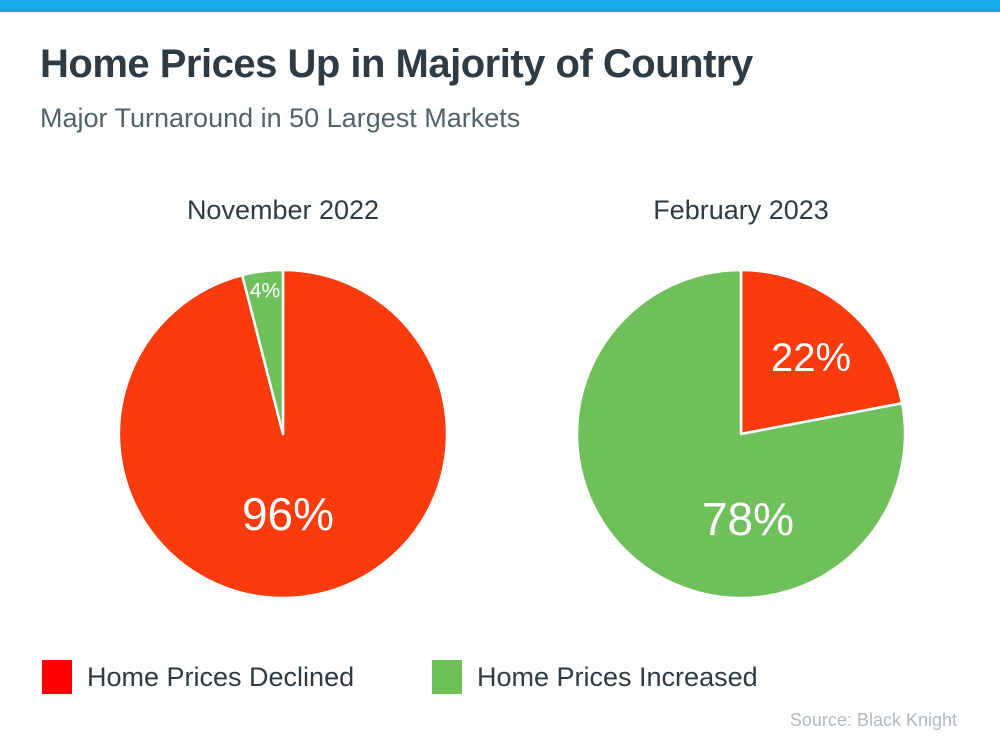  What do you see at coordinates (447, 677) in the screenshot?
I see `legend-swatch-increased` at bounding box center [447, 677].